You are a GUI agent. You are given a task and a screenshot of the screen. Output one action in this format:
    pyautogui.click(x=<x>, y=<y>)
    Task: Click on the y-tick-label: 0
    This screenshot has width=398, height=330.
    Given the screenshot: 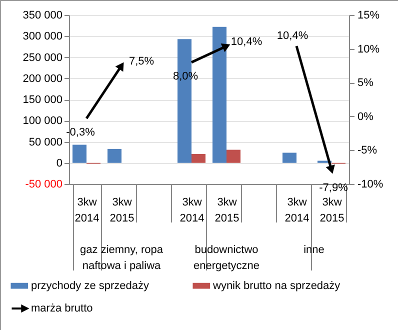 What is the action you would take?
    pyautogui.click(x=59, y=163)
    